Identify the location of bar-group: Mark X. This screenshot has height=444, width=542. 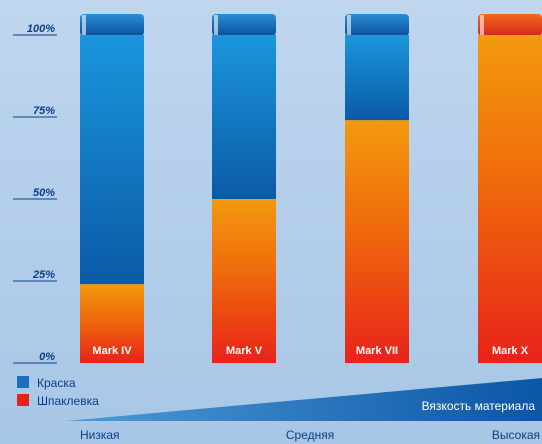
(510, 188).